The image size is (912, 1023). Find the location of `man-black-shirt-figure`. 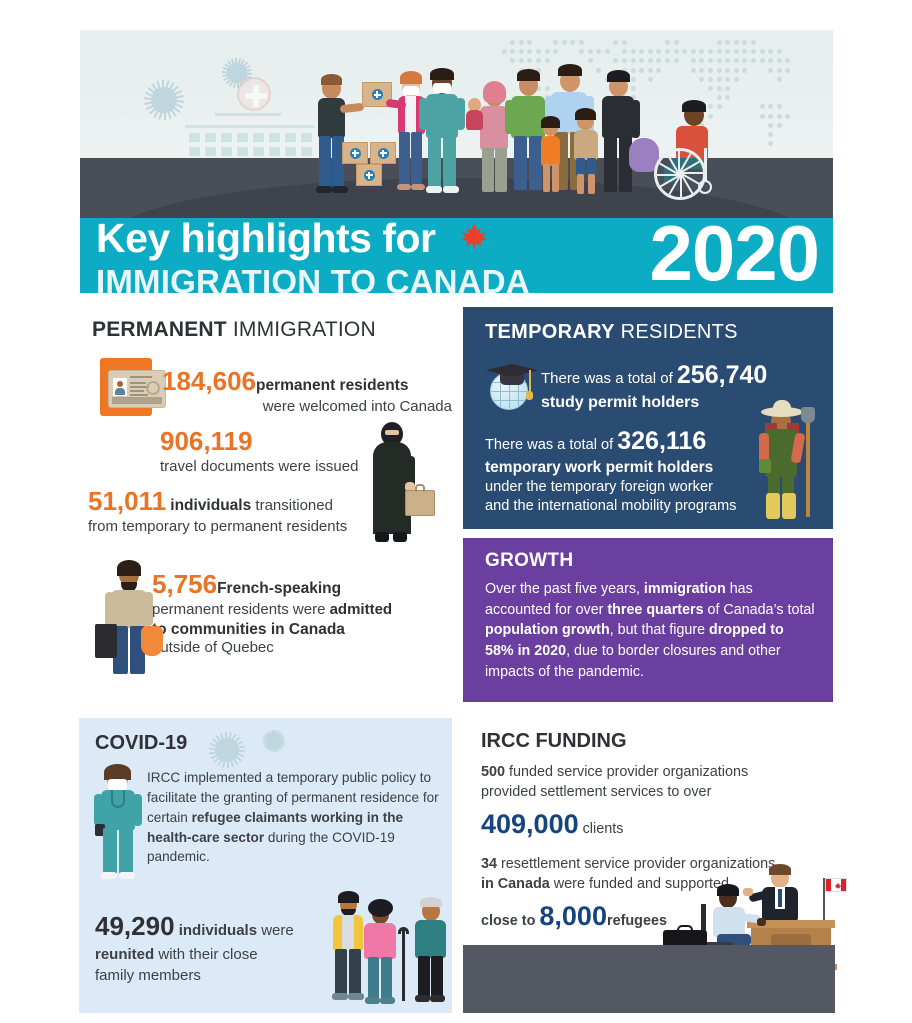

man-black-shirt-figure is located at coordinates (627, 133).